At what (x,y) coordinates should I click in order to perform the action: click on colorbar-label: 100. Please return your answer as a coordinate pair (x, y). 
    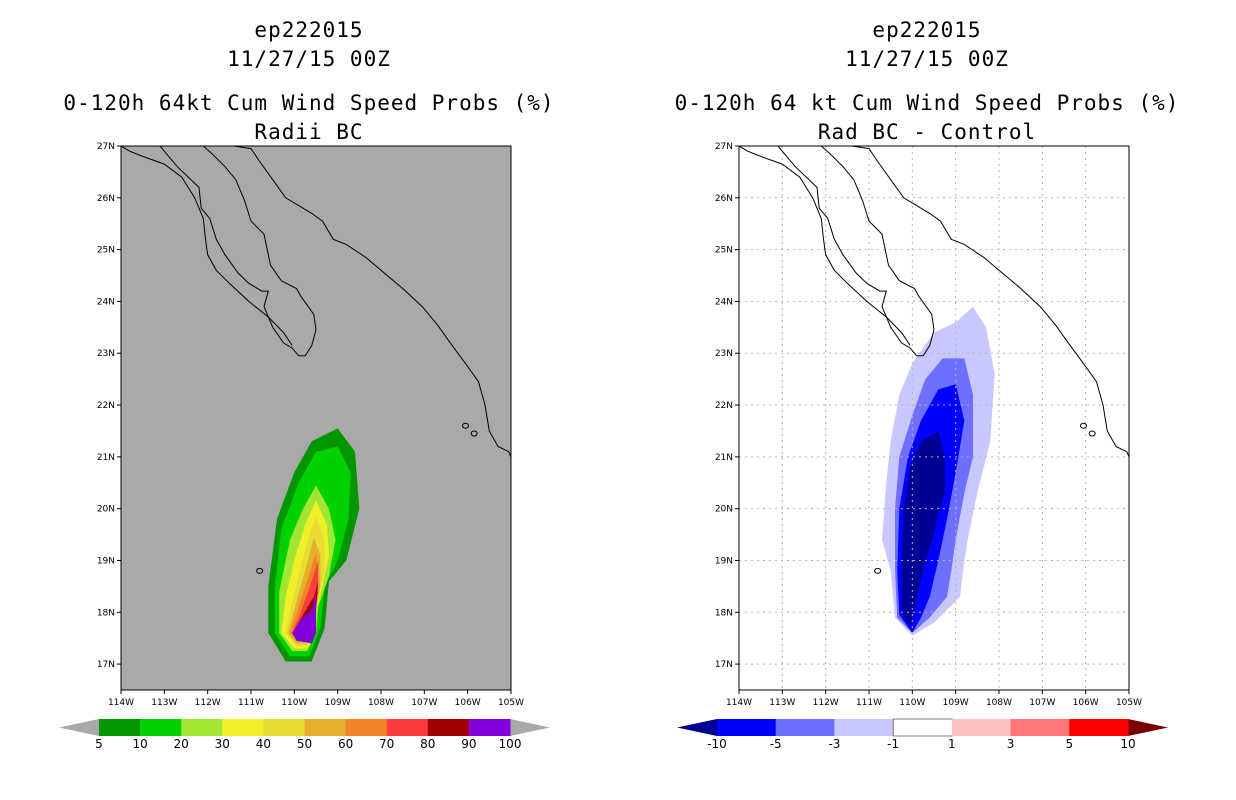
    Looking at the image, I should click on (510, 744).